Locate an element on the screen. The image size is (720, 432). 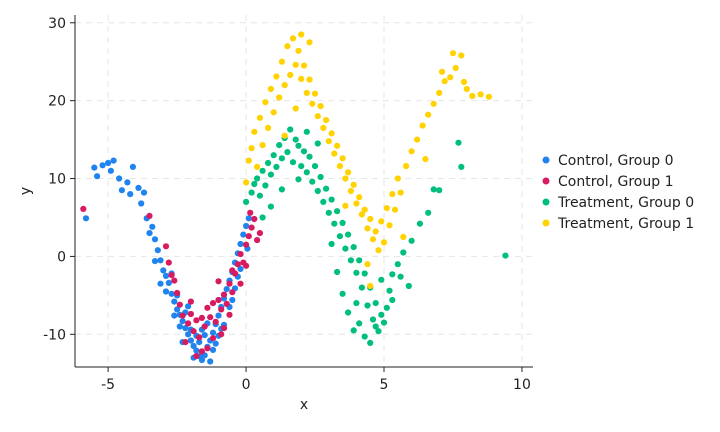
y-tick-label: 10 is located at coordinates (57, 180).